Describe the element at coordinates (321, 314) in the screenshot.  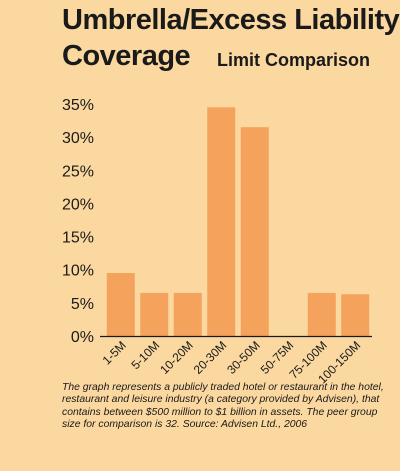
I see `bar-75-100M` at that location.